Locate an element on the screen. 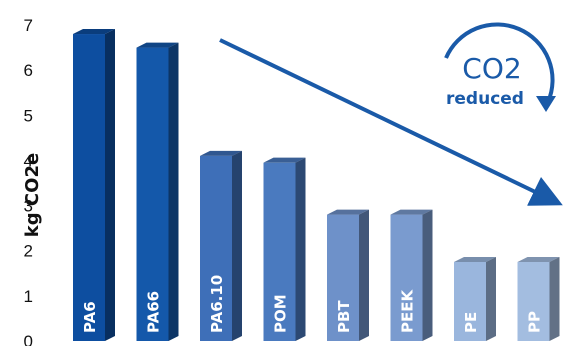  y-tick-label: 0 is located at coordinates (28, 339).